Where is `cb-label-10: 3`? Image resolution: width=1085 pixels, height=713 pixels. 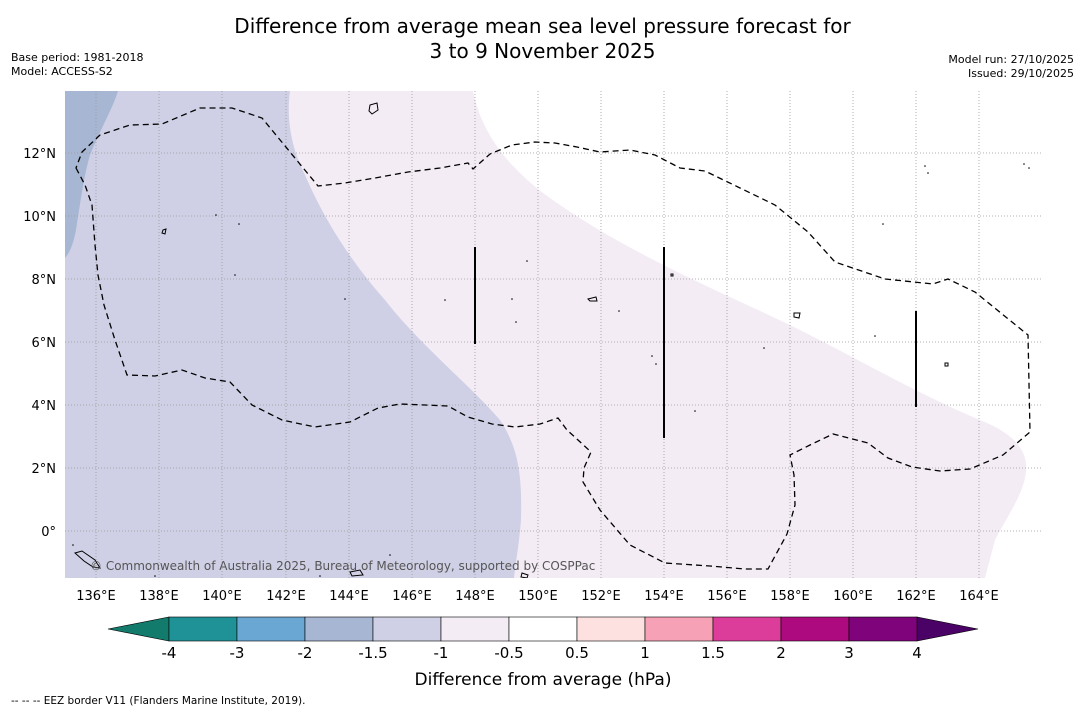
cb-label-10: 3 is located at coordinates (849, 653).